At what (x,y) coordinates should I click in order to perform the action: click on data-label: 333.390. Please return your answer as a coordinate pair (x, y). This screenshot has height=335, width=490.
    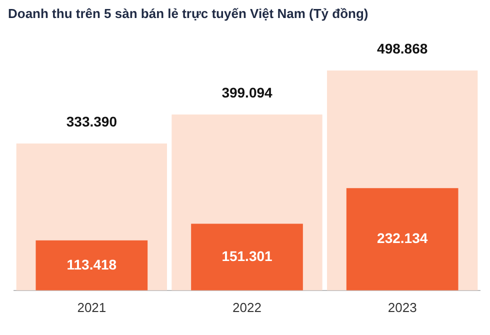
    Looking at the image, I should click on (92, 121).